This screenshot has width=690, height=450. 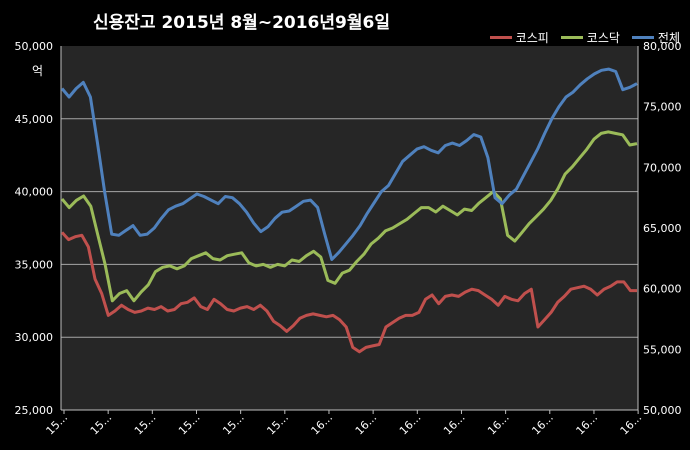 I want to click on legend-swatch-total, so click(x=642, y=37).